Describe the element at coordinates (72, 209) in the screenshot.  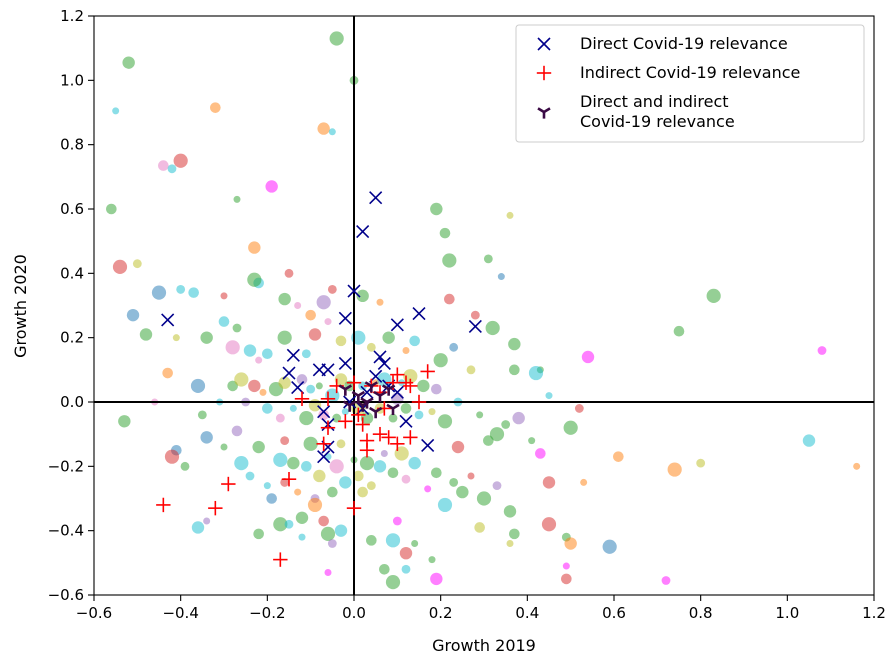
I see `y-tick-label: 0.6` at that location.